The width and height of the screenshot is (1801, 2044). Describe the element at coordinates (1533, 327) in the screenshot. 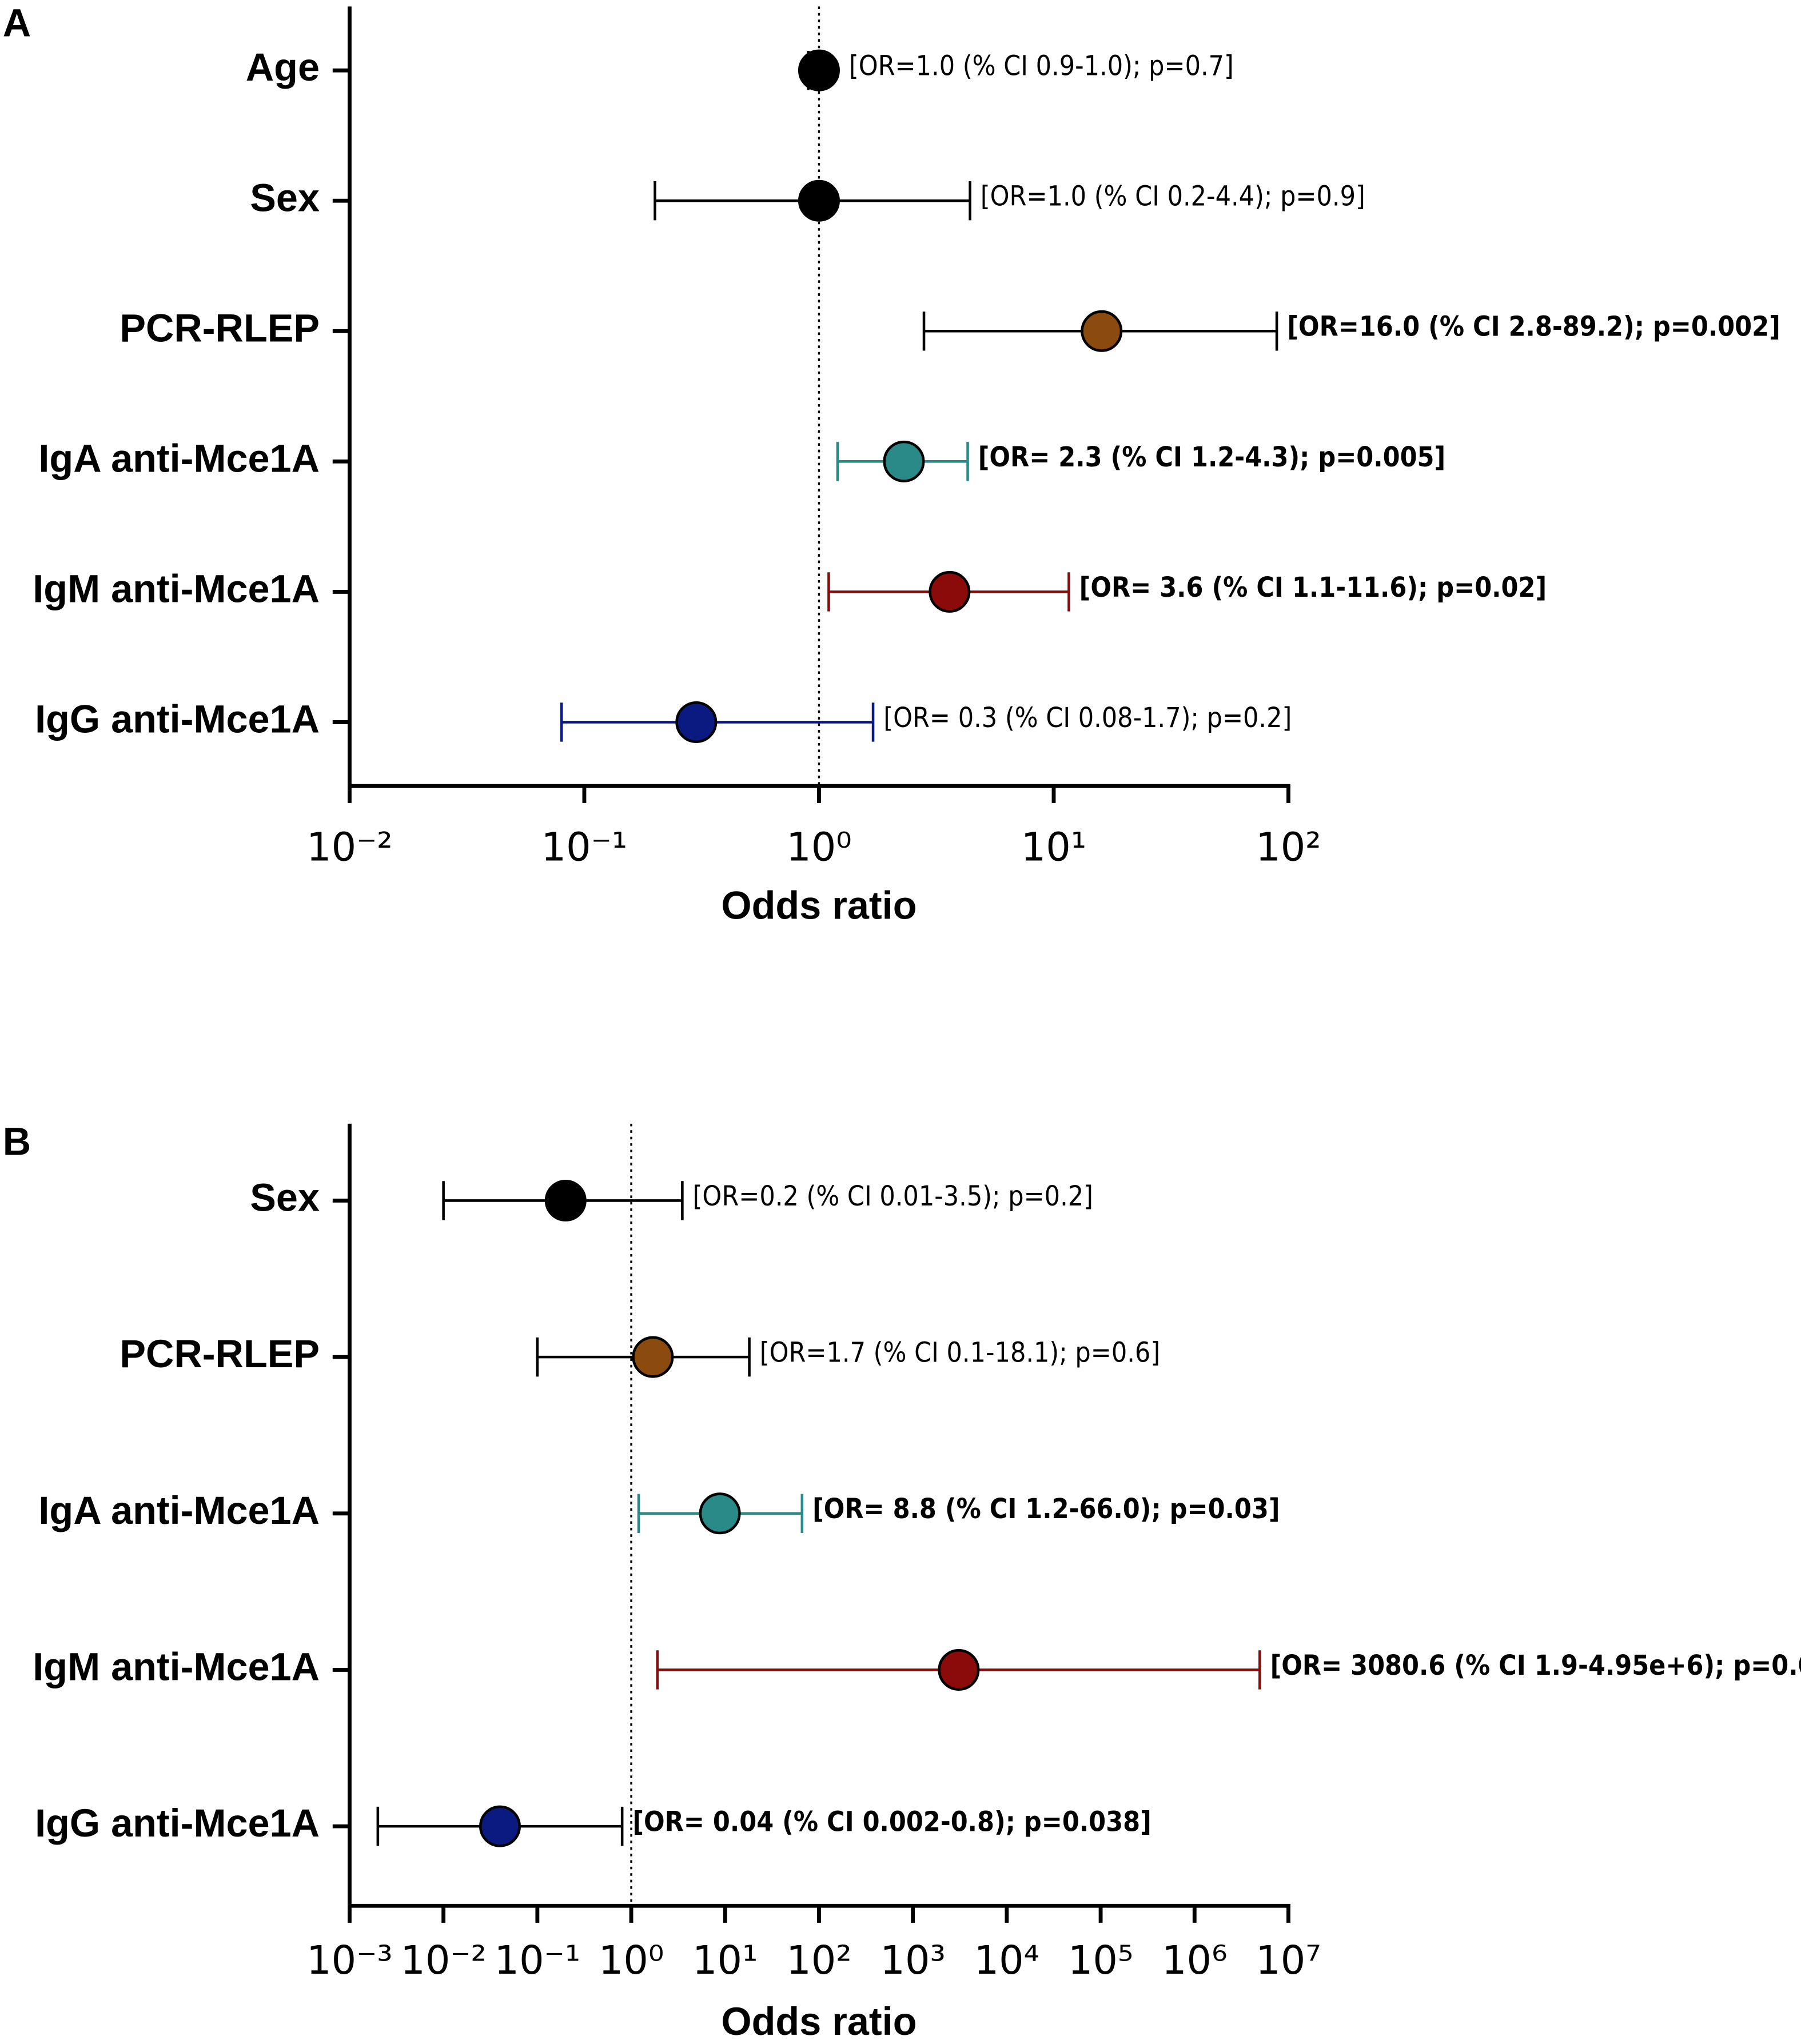

I see `value-label: [OR=16.0 (% CI 2.8-89.2); p=0.002]` at that location.